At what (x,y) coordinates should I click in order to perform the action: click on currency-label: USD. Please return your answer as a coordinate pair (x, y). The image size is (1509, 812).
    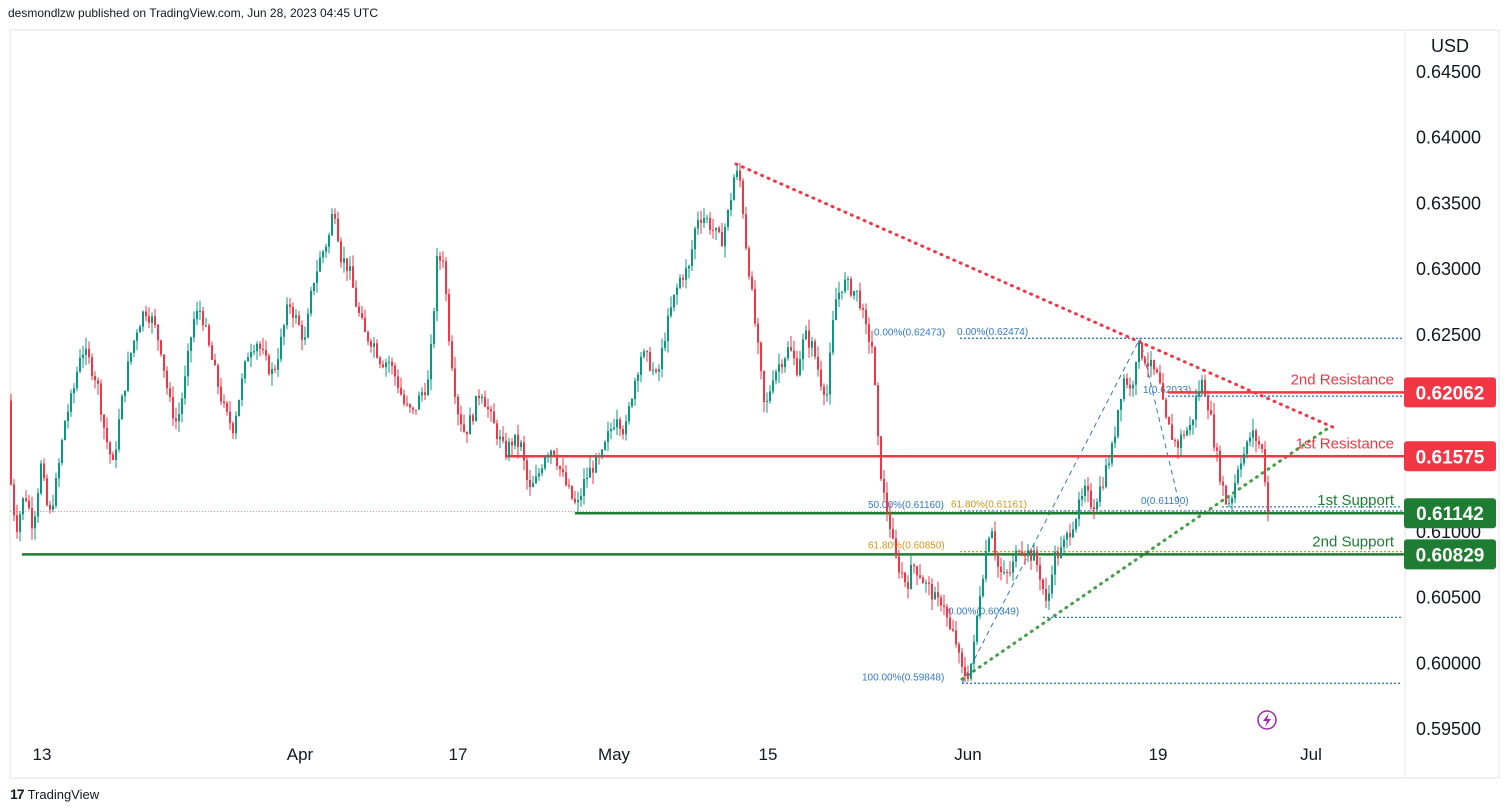
    Looking at the image, I should click on (1450, 46).